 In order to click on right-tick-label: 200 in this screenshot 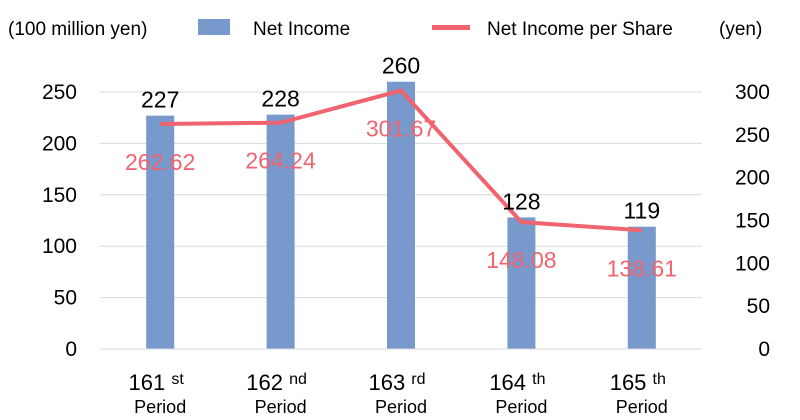, I will do `click(752, 178)`.